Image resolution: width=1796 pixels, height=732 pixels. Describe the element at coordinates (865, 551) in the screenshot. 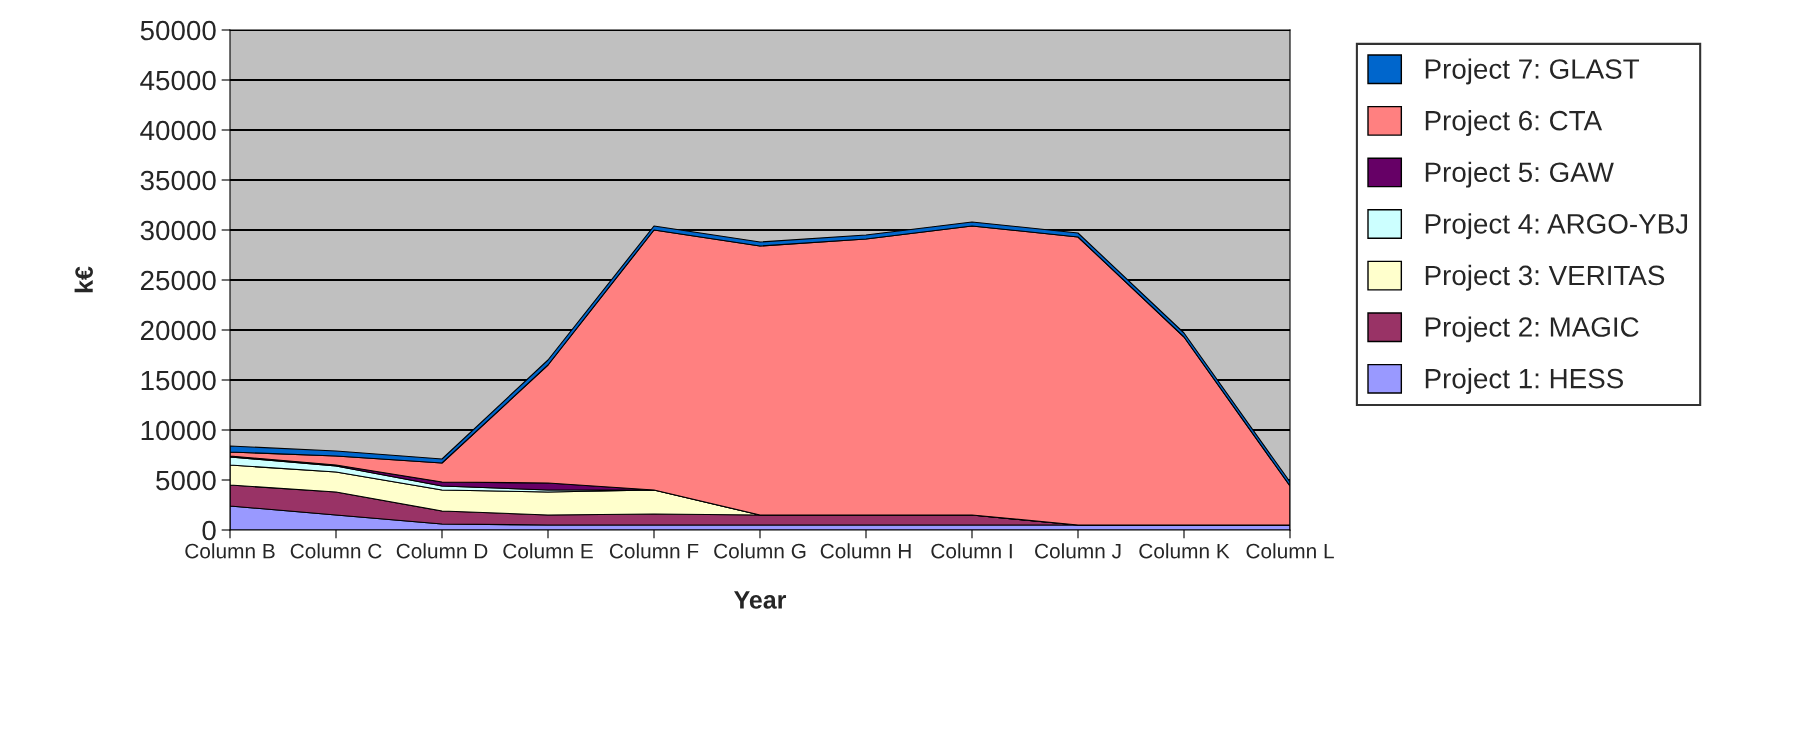

I see `x-tick-label: Column H` at that location.